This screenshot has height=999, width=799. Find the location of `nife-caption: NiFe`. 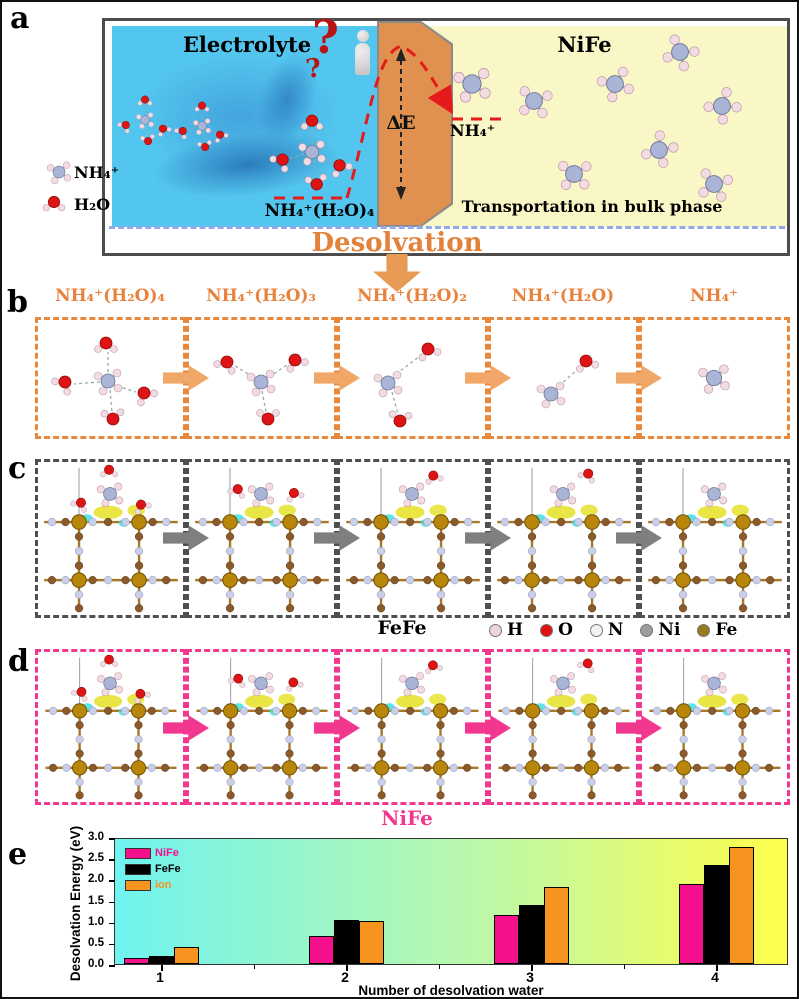

nife-caption: NiFe is located at coordinates (407, 818).